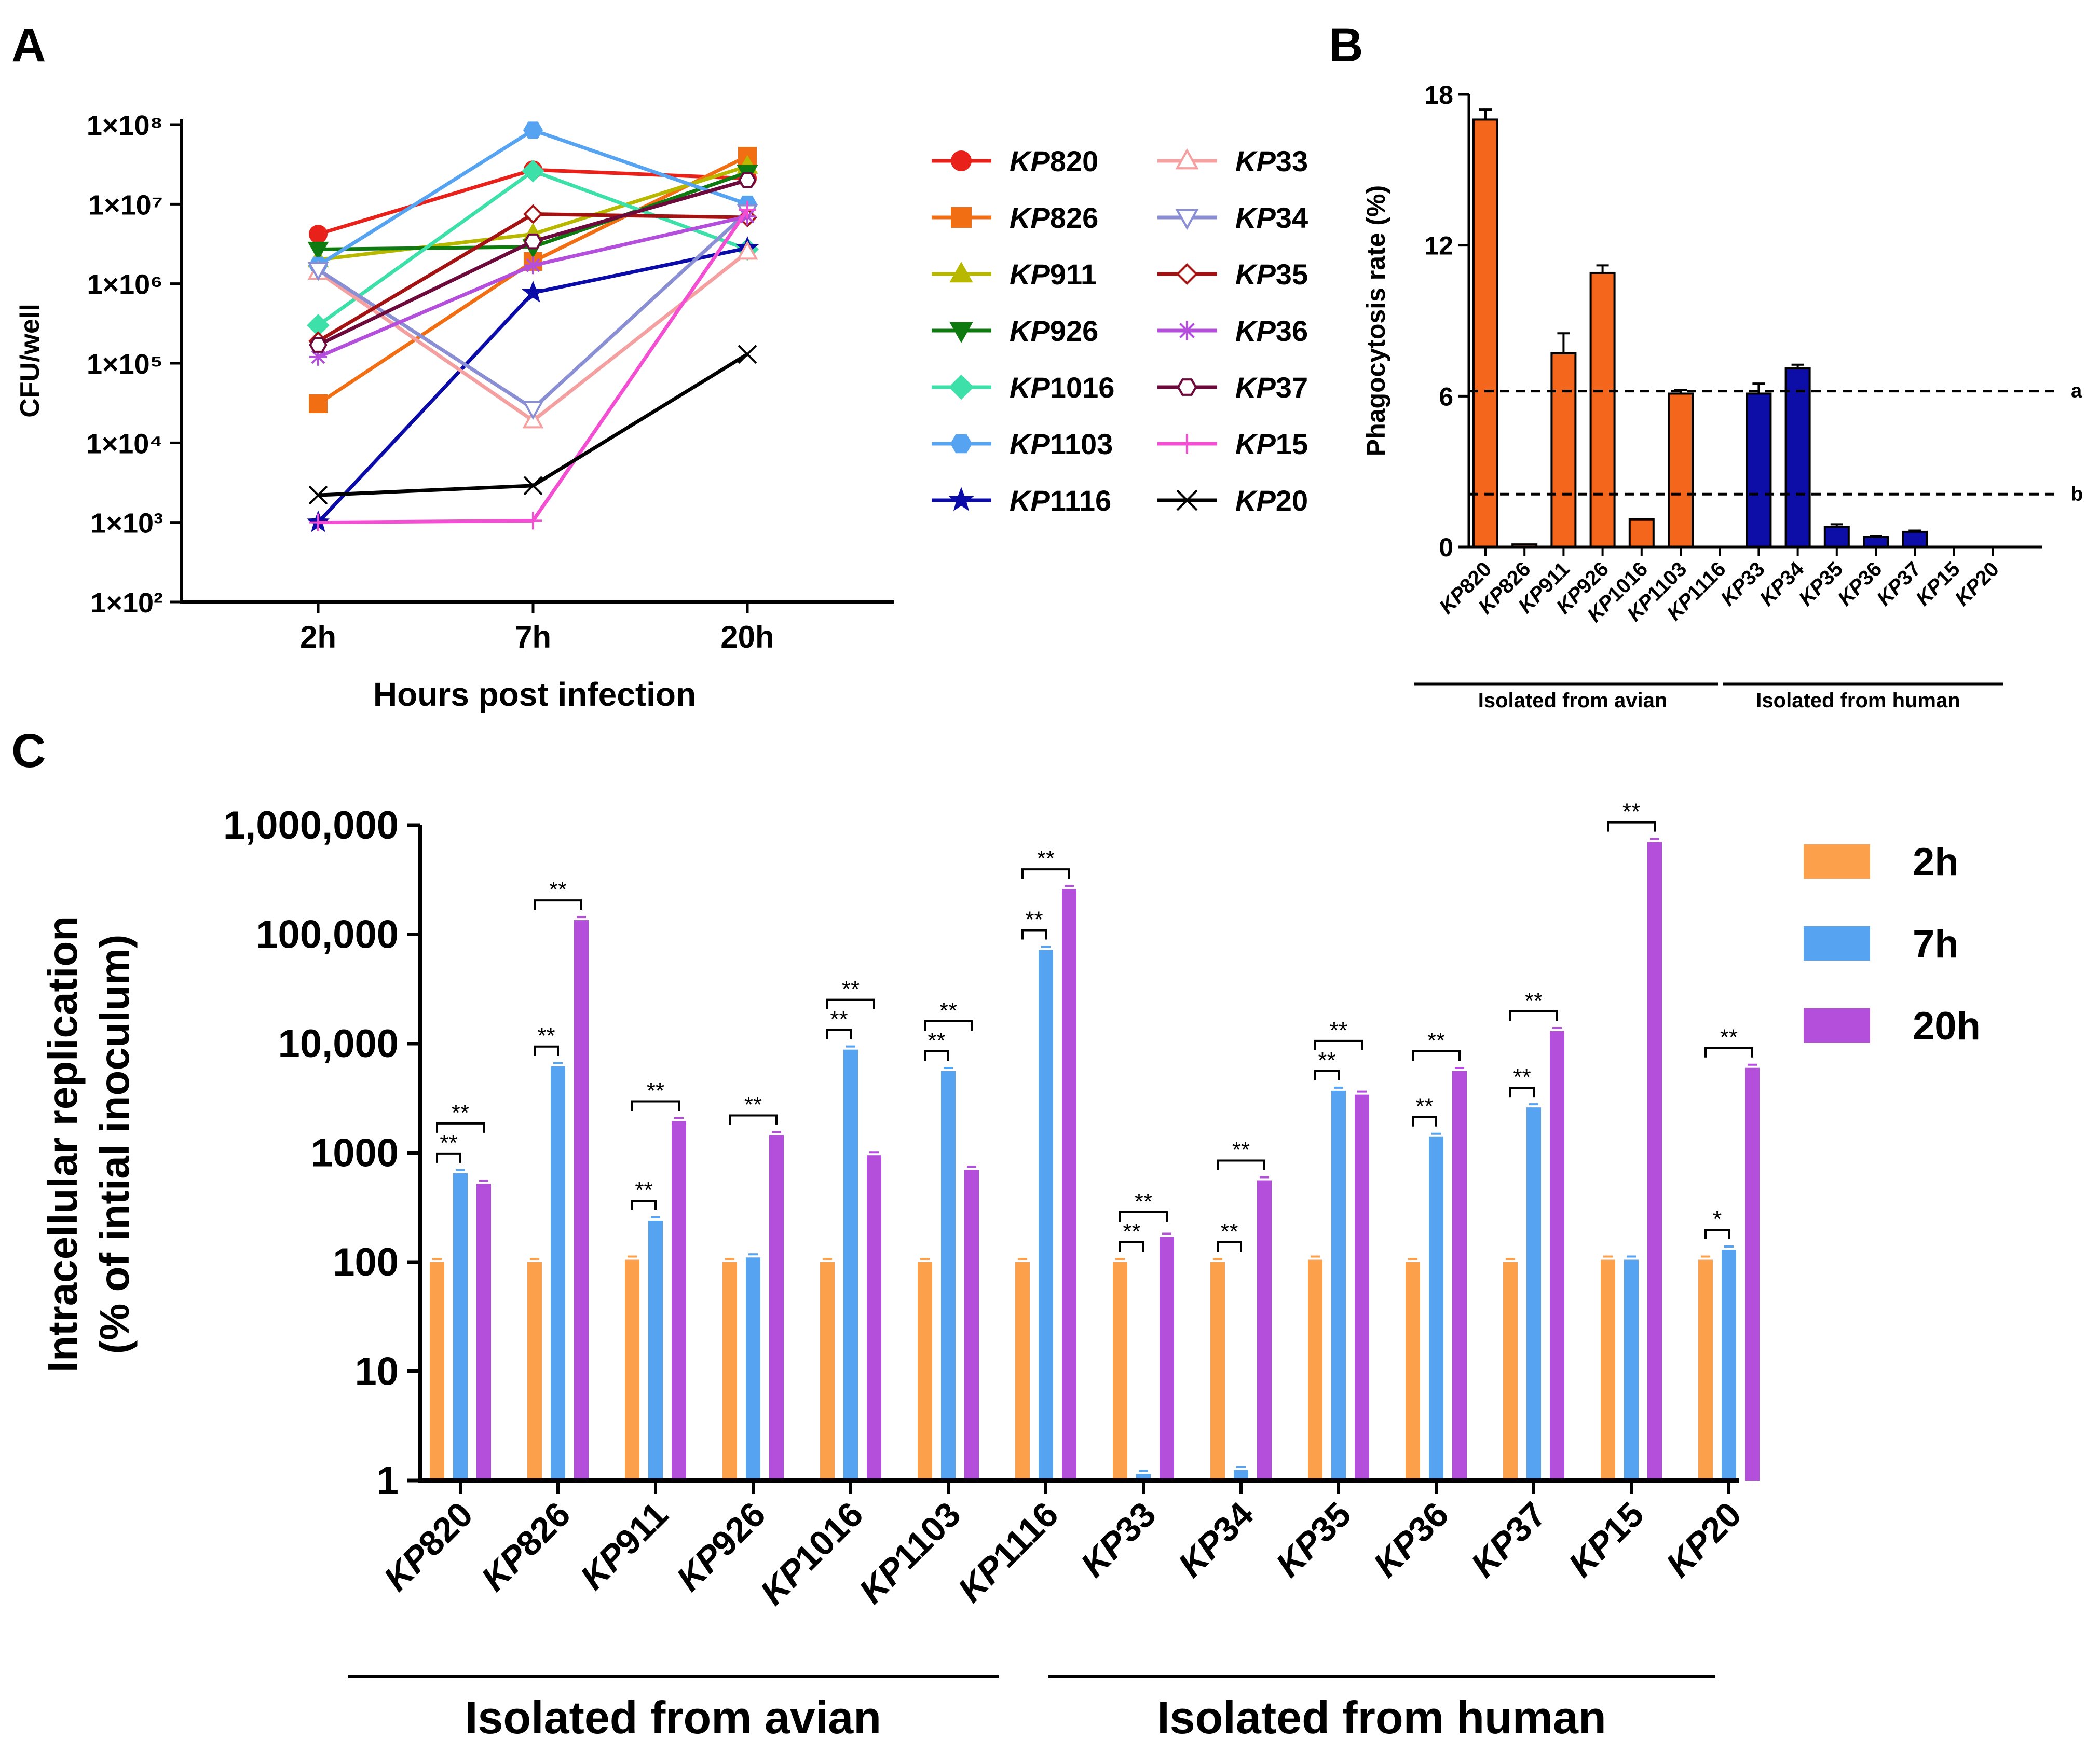 The width and height of the screenshot is (2100, 1753). Describe the element at coordinates (961, 217) in the screenshot. I see `legend-marker-kp826-shape` at that location.